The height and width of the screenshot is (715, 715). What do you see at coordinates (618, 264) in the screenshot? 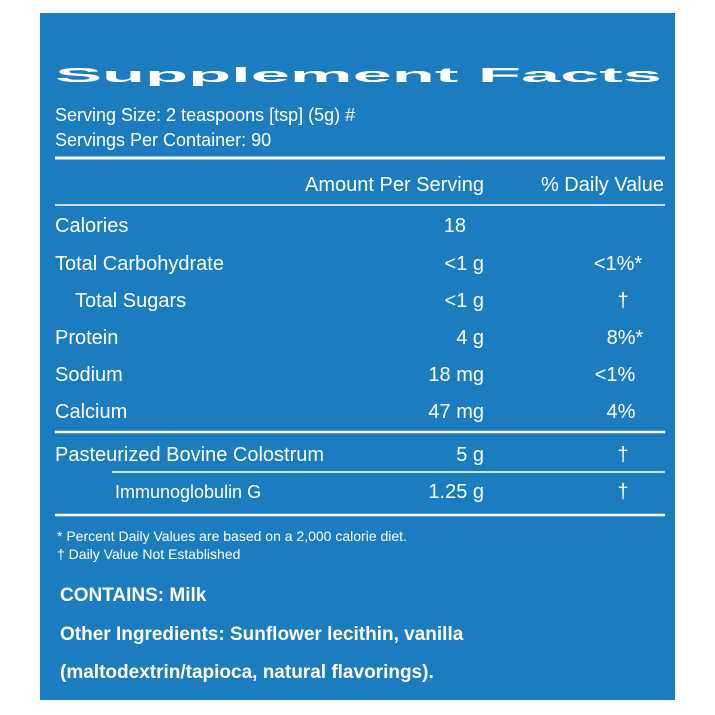
I see `row-daily-value: <1%*` at bounding box center [618, 264].